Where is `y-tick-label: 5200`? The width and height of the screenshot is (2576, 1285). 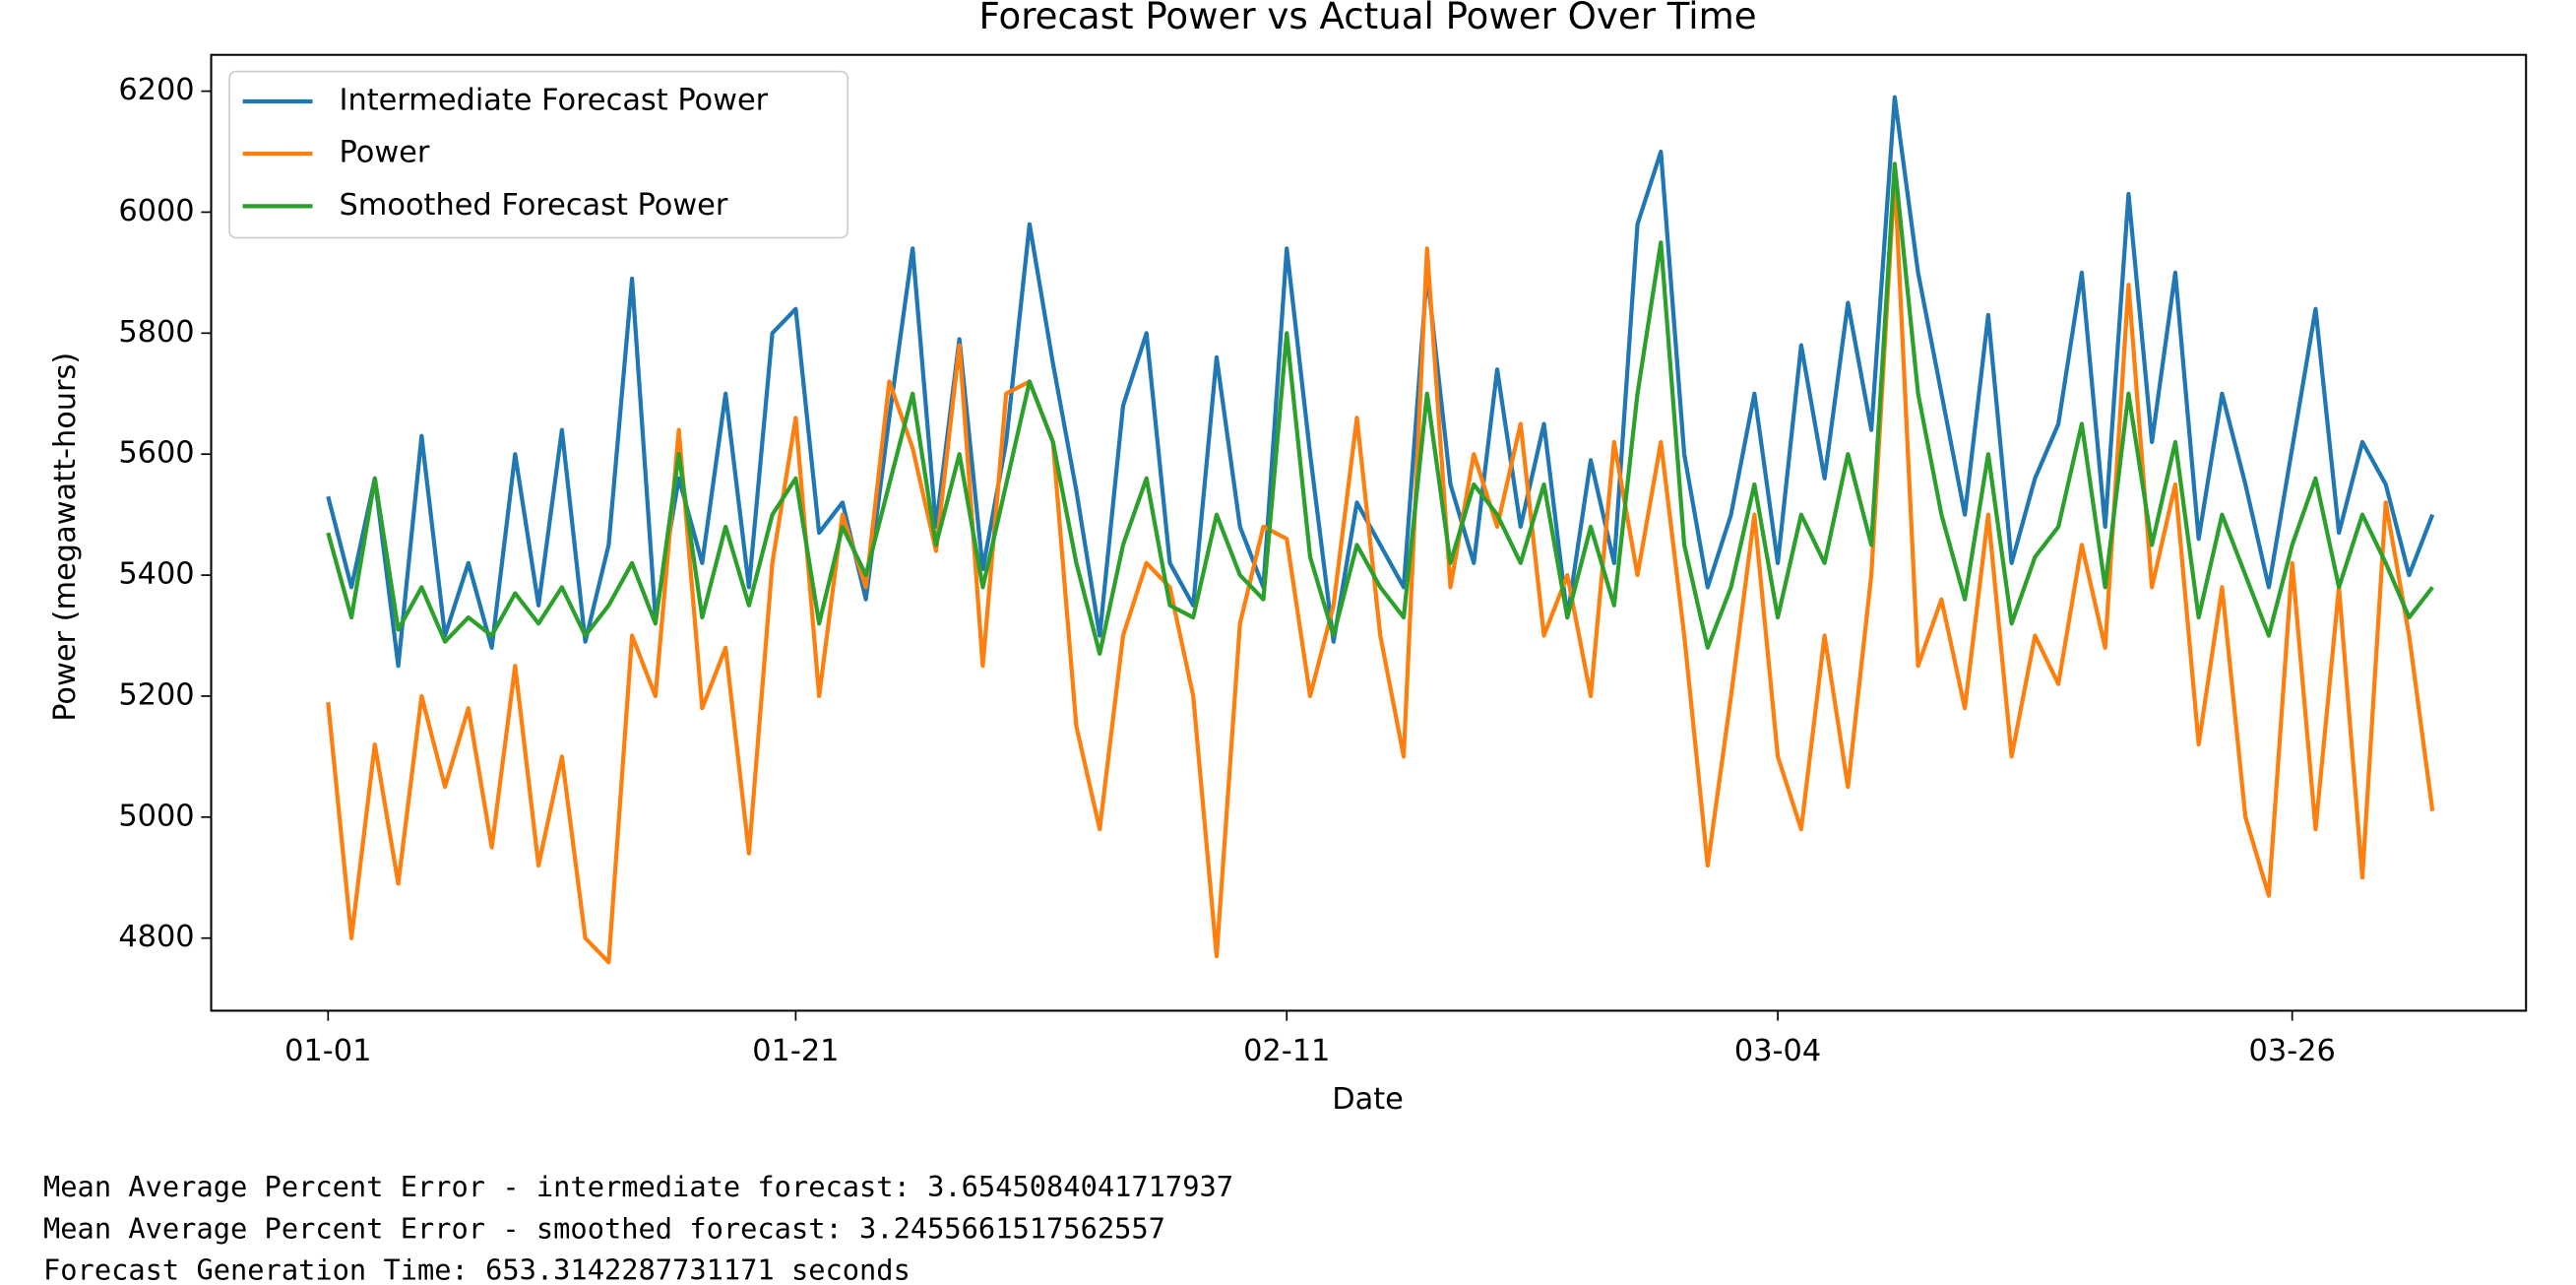
y-tick-label: 5200 is located at coordinates (156, 694).